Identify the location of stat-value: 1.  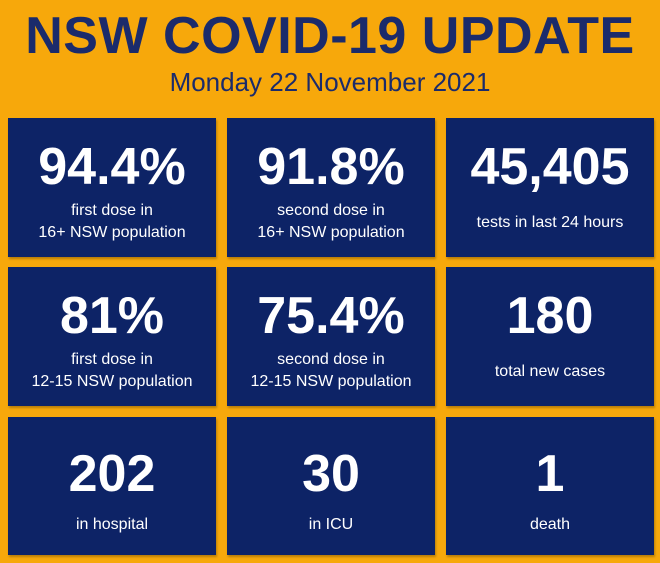
(550, 474).